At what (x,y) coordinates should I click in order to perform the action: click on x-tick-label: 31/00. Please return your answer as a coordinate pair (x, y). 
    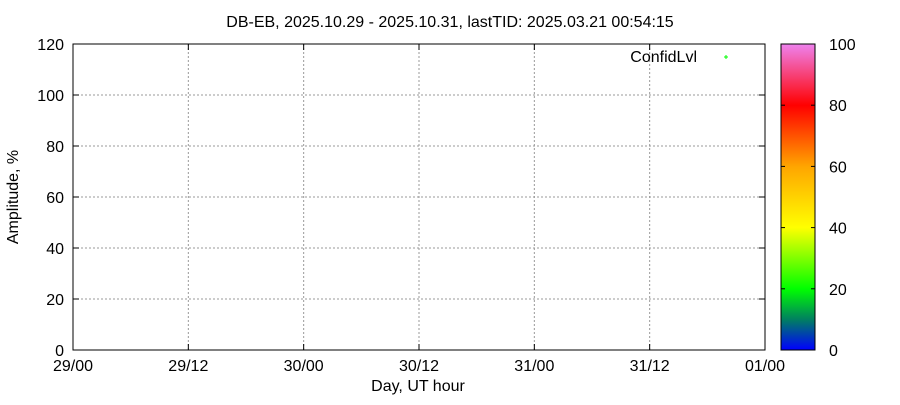
    Looking at the image, I should click on (534, 366).